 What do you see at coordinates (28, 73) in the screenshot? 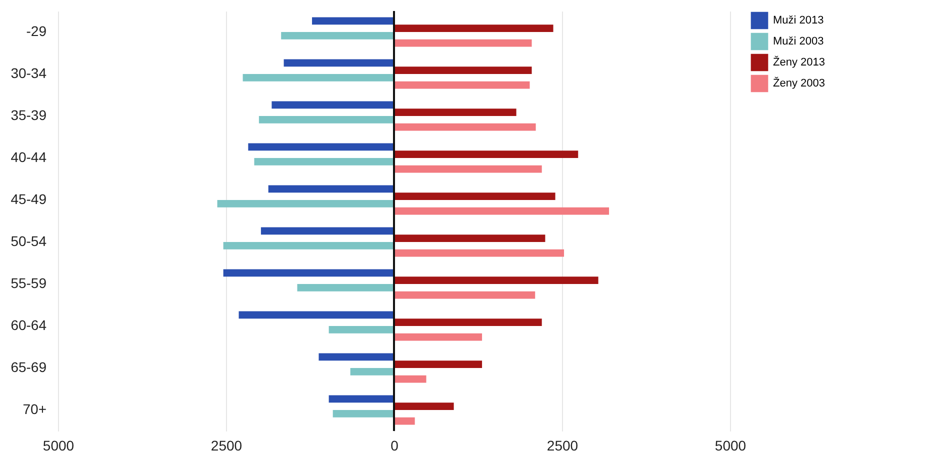
I see `y-tick-label: 30-34` at bounding box center [28, 73].